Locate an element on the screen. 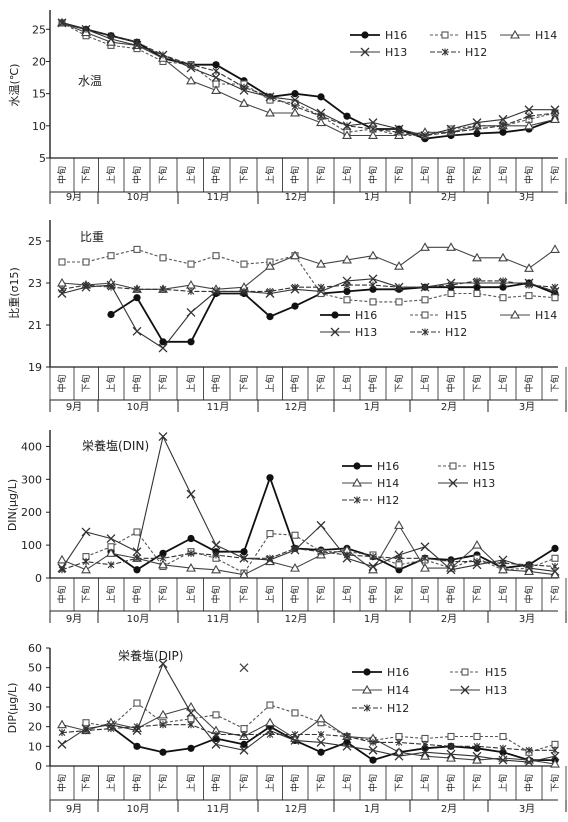  y-tick-label: 10 is located at coordinates (35, 746).